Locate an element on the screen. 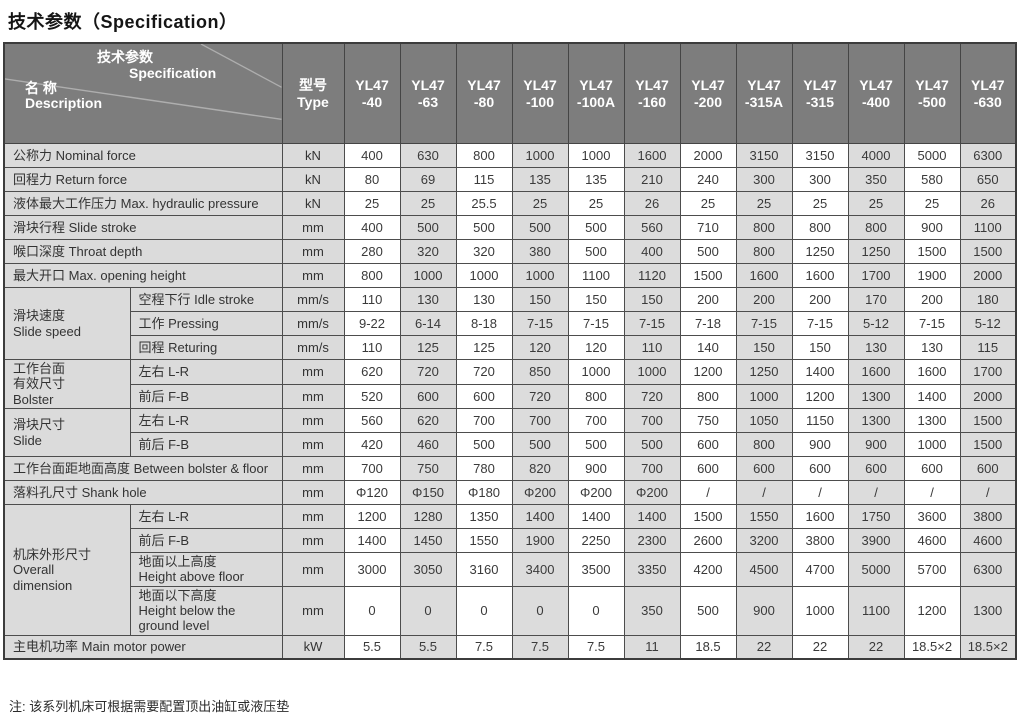 This screenshot has width=1018, height=715. value-cell: 9-22 is located at coordinates (372, 324).